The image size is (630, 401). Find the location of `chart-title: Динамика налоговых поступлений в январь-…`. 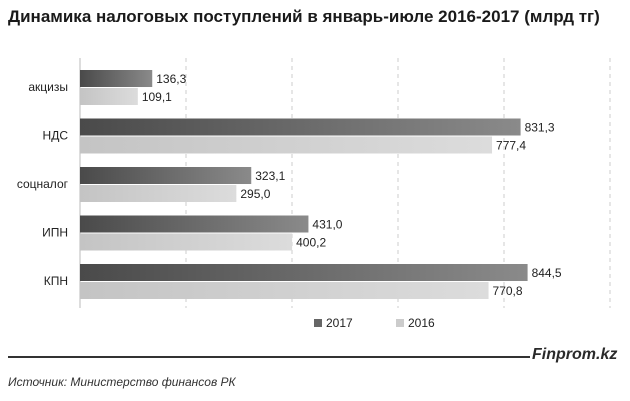

chart-title: Динамика налоговых поступлений в январь-… is located at coordinates (304, 16).